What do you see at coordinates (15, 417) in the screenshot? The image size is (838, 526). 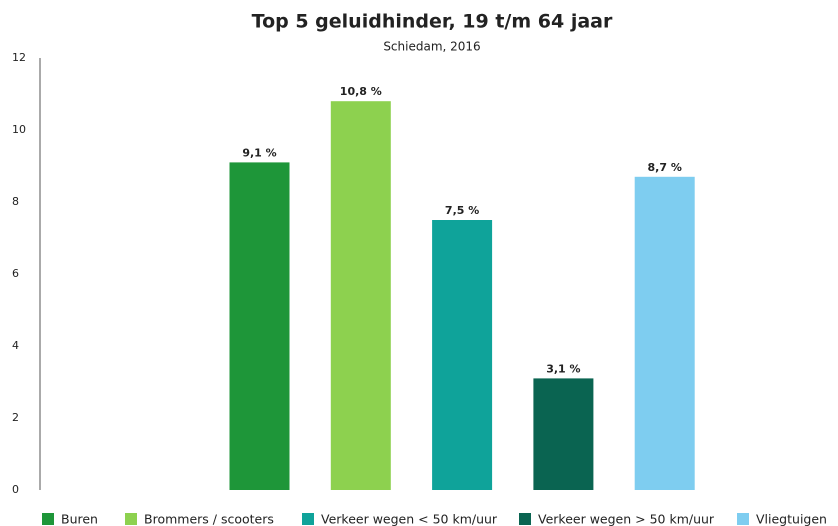 I see `y-tick-label: 2` at bounding box center [15, 417].